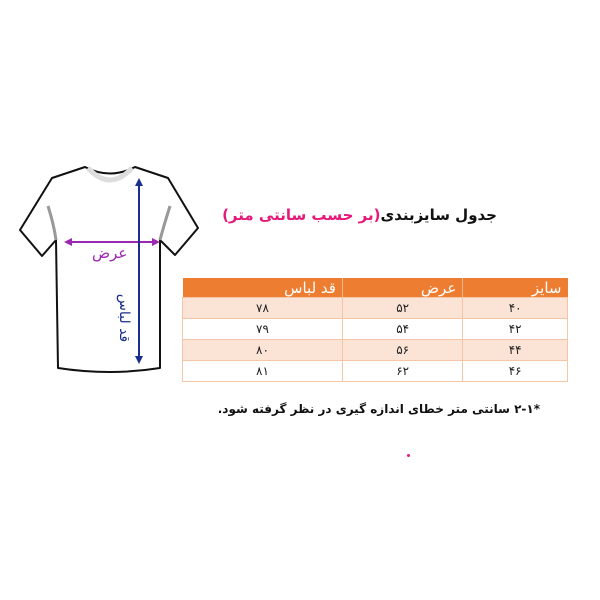  What do you see at coordinates (262, 371) in the screenshot?
I see `cell: ۸۱` at bounding box center [262, 371].